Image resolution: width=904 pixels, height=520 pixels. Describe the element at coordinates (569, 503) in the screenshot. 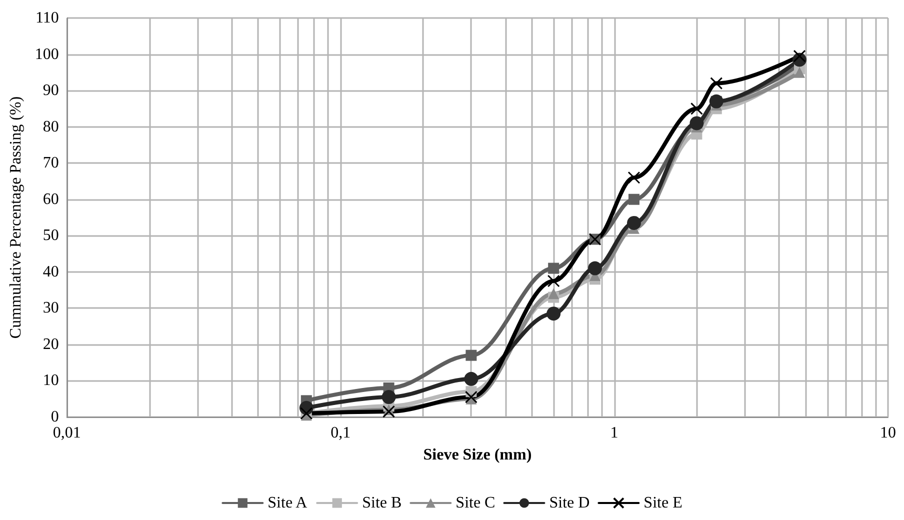

I see `legend-label: Site D` at that location.